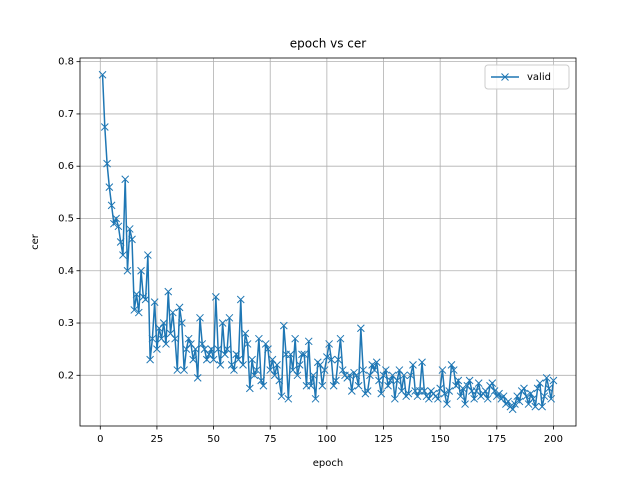 This screenshot has height=480, width=640. Describe the element at coordinates (326, 439) in the screenshot. I see `x-tick-label: 100` at that location.